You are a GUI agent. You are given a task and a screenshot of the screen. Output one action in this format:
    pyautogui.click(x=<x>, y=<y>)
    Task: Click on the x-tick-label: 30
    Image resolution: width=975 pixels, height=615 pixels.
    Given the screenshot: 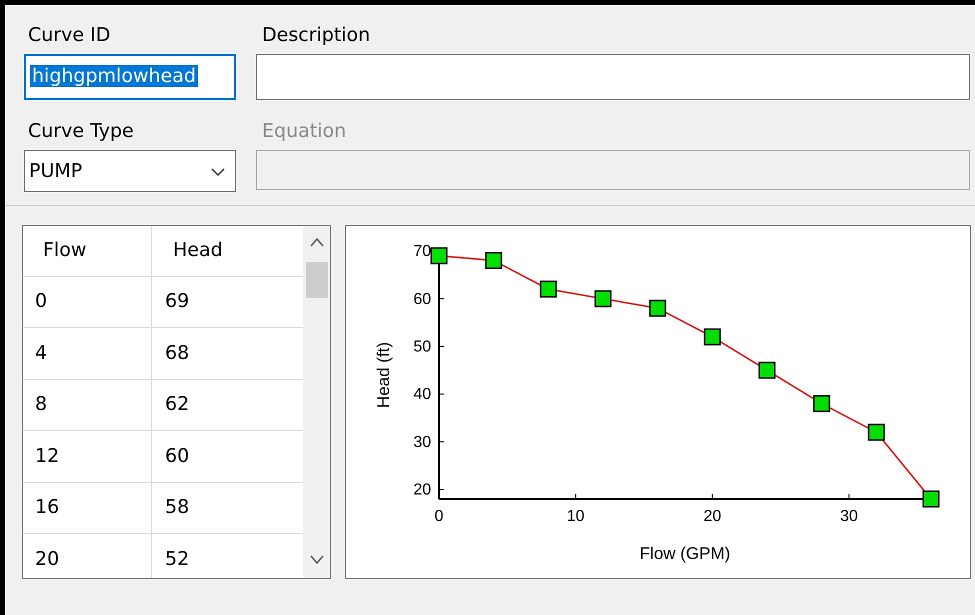 What is the action you would take?
    pyautogui.click(x=849, y=517)
    